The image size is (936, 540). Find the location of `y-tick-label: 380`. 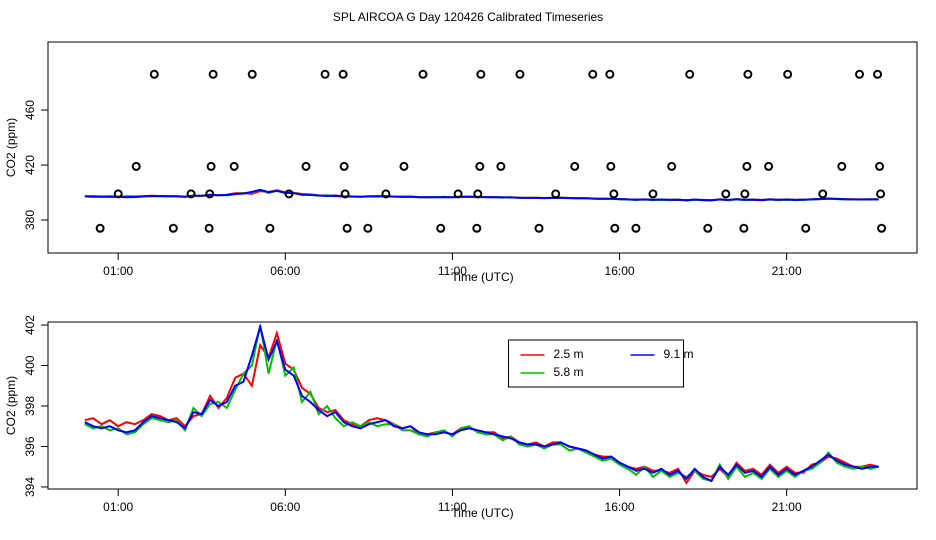

y-tick-label: 380 is located at coordinates (30, 220).